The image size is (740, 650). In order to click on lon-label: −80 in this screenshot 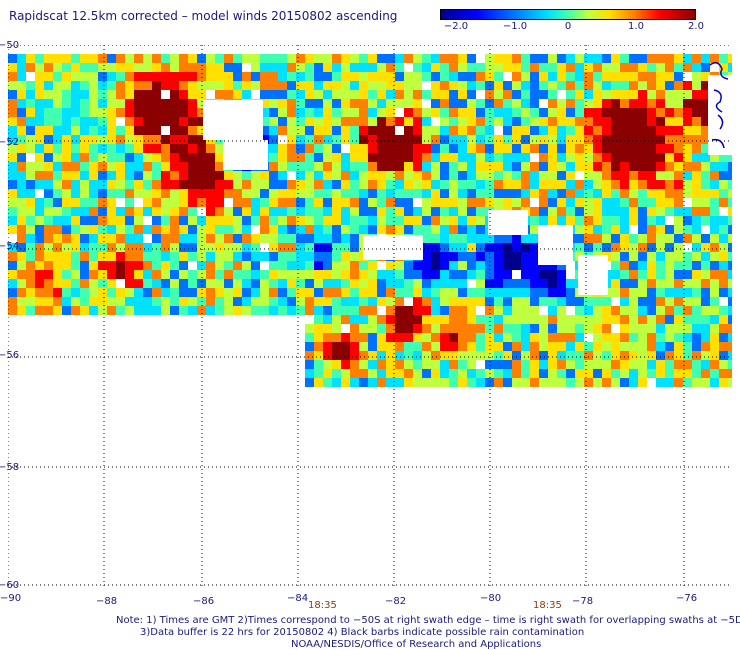, I will do `click(491, 598)`.